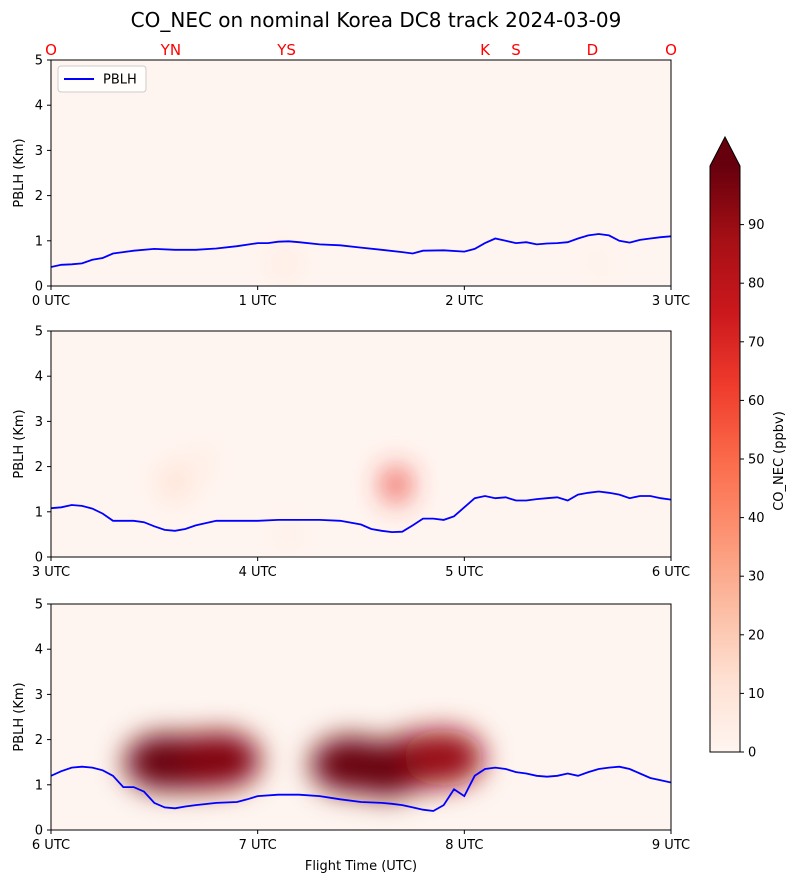  Describe the element at coordinates (748, 448) in the screenshot. I see `colorbar: 0 10 20 30 40 50 60 70 80 90 CO_NEC (ppbv)` at that location.